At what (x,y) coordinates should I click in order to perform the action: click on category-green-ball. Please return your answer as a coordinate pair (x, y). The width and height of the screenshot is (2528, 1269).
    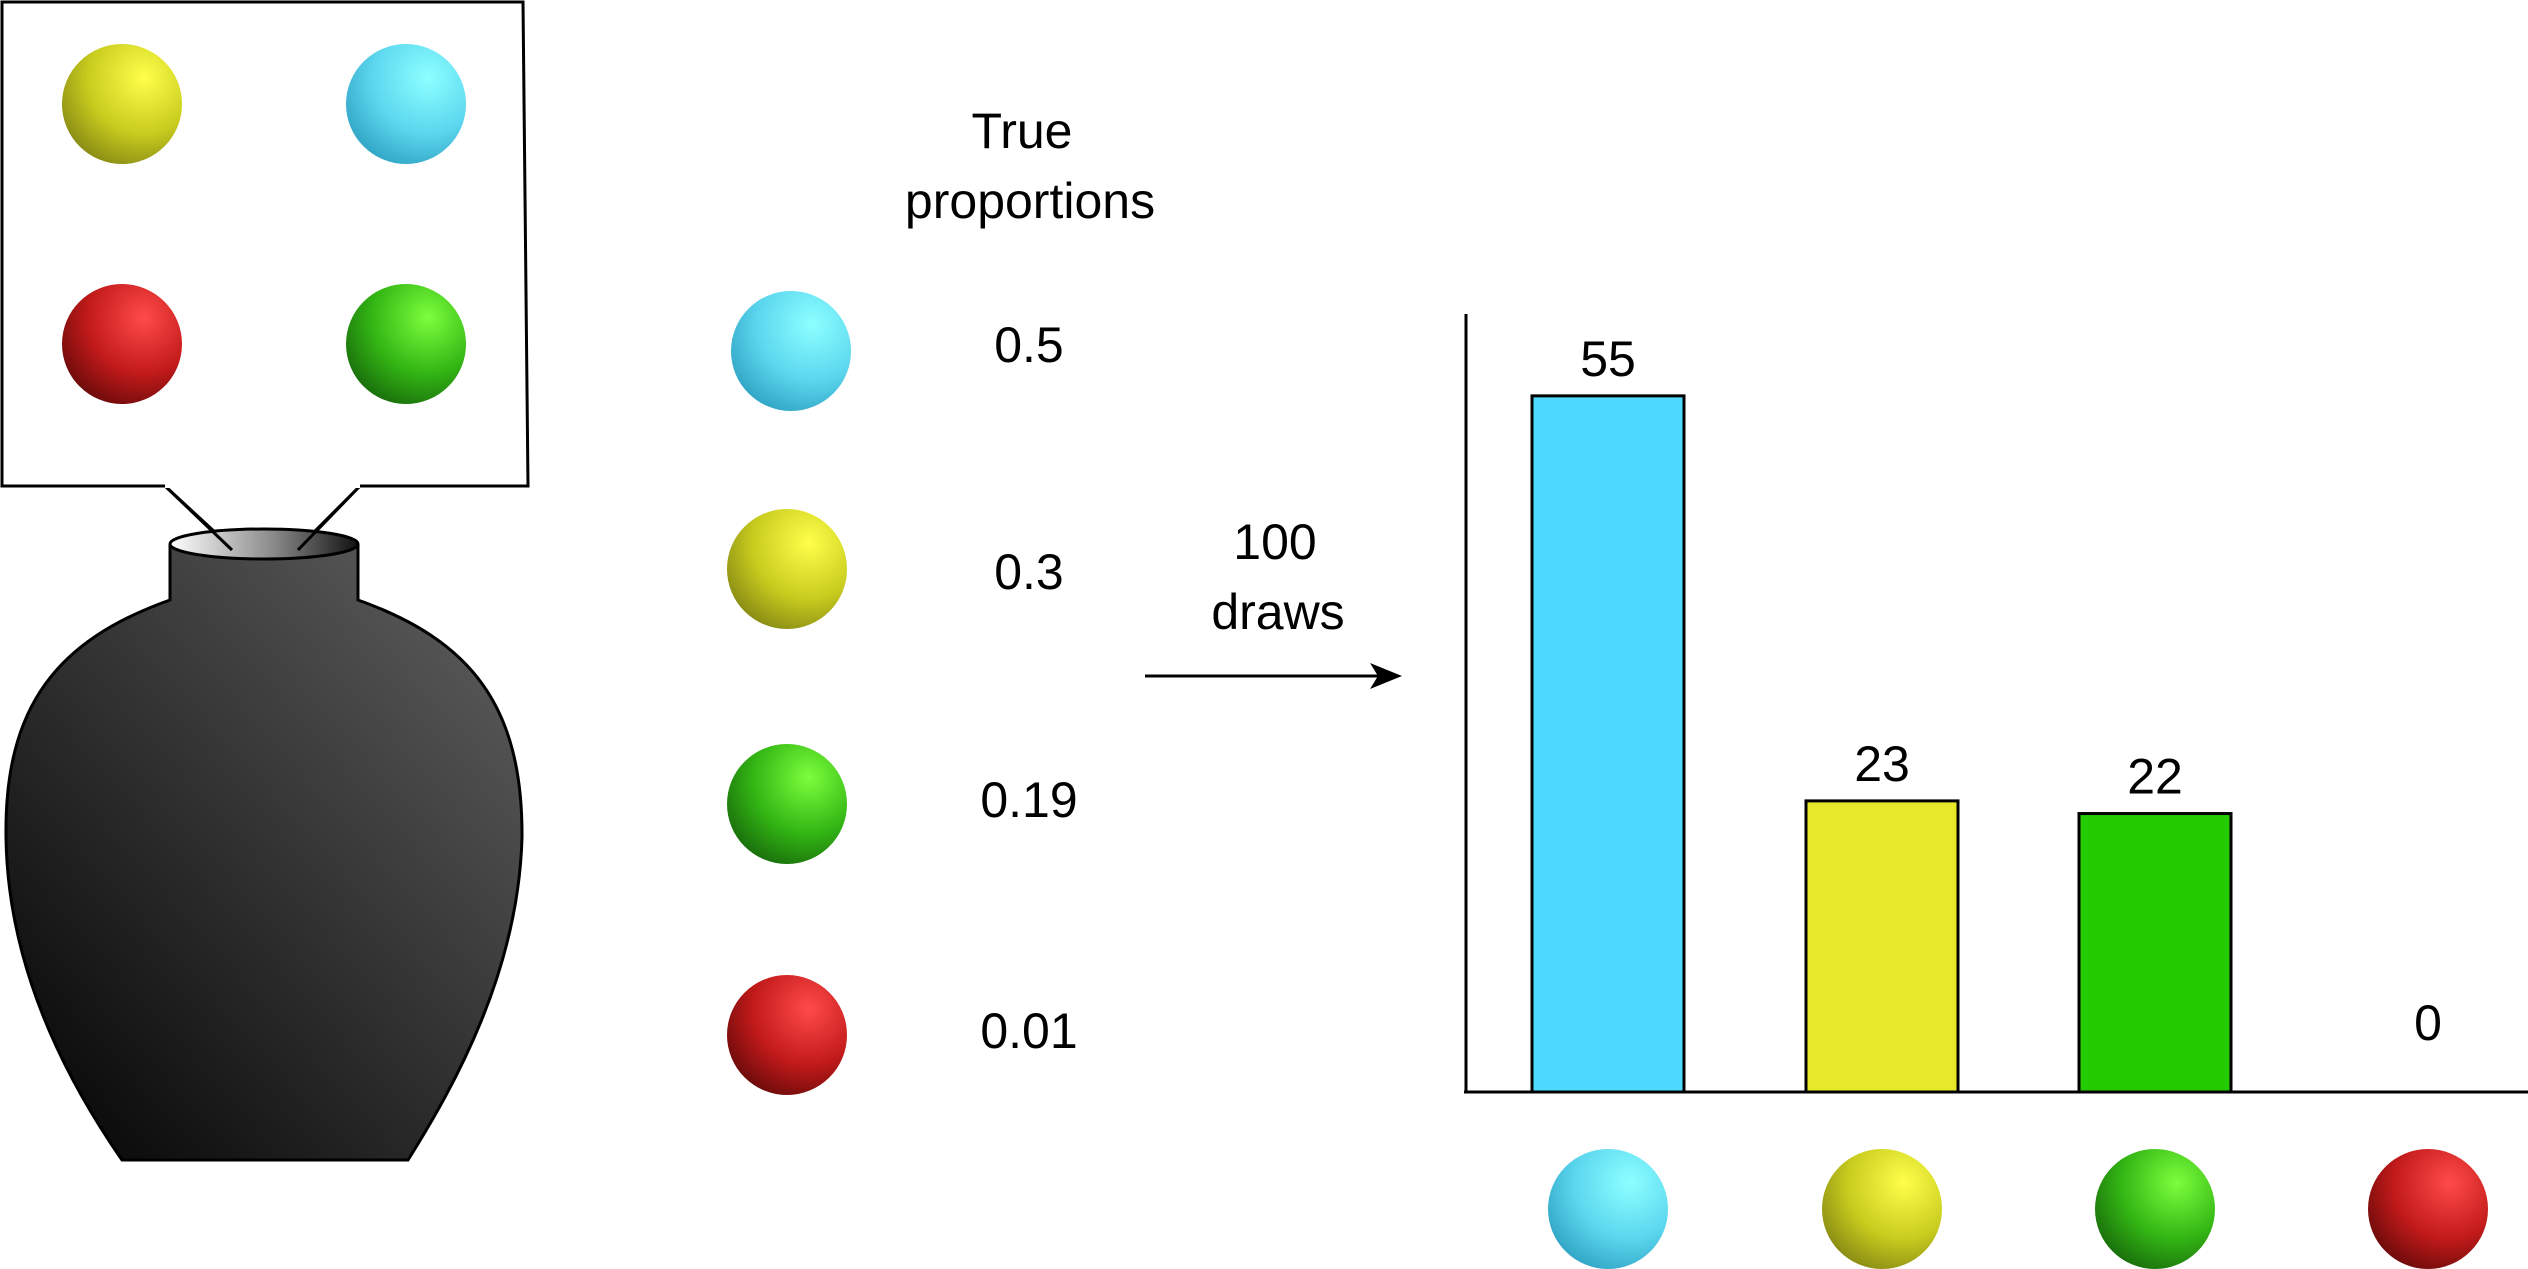
    Looking at the image, I should click on (2155, 1209).